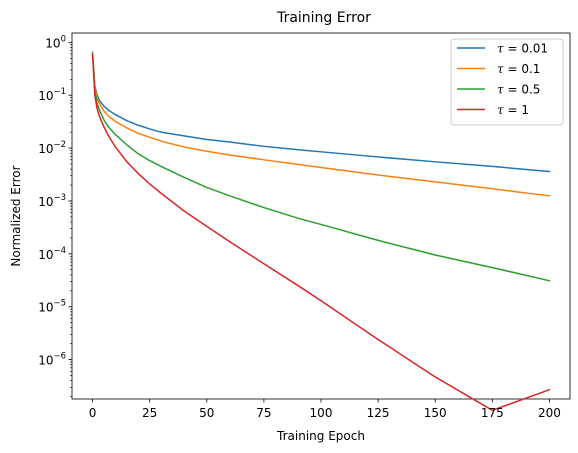 This screenshot has width=578, height=453. I want to click on x-axis-title: Training Epoch, so click(320, 436).